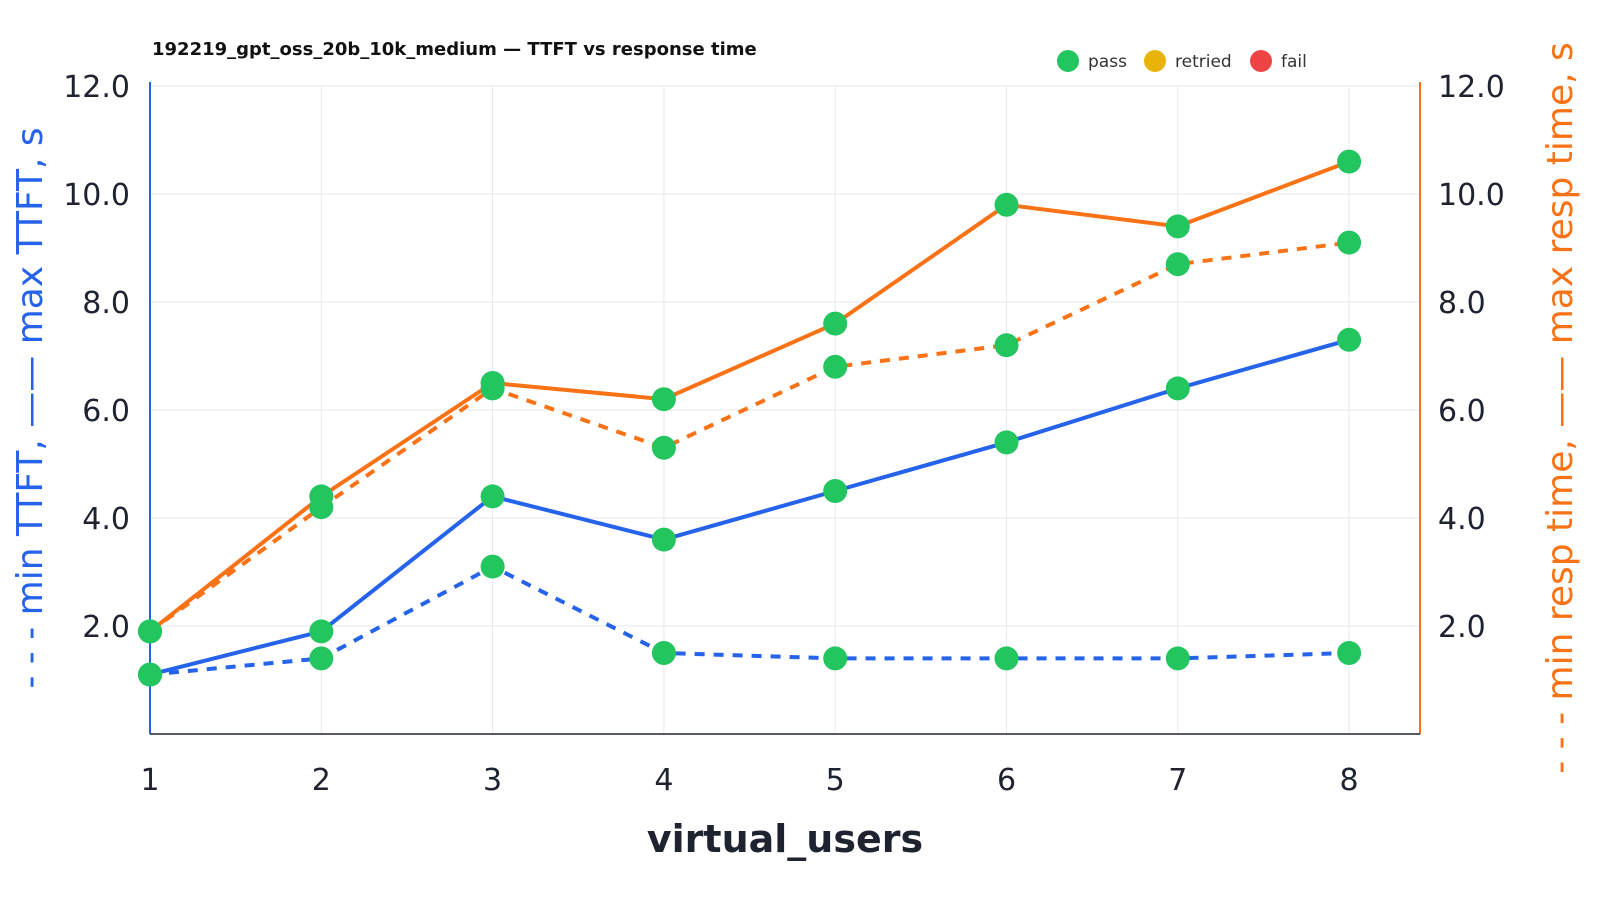  Describe the element at coordinates (1155, 61) in the screenshot. I see `legend-marker-retried` at that location.